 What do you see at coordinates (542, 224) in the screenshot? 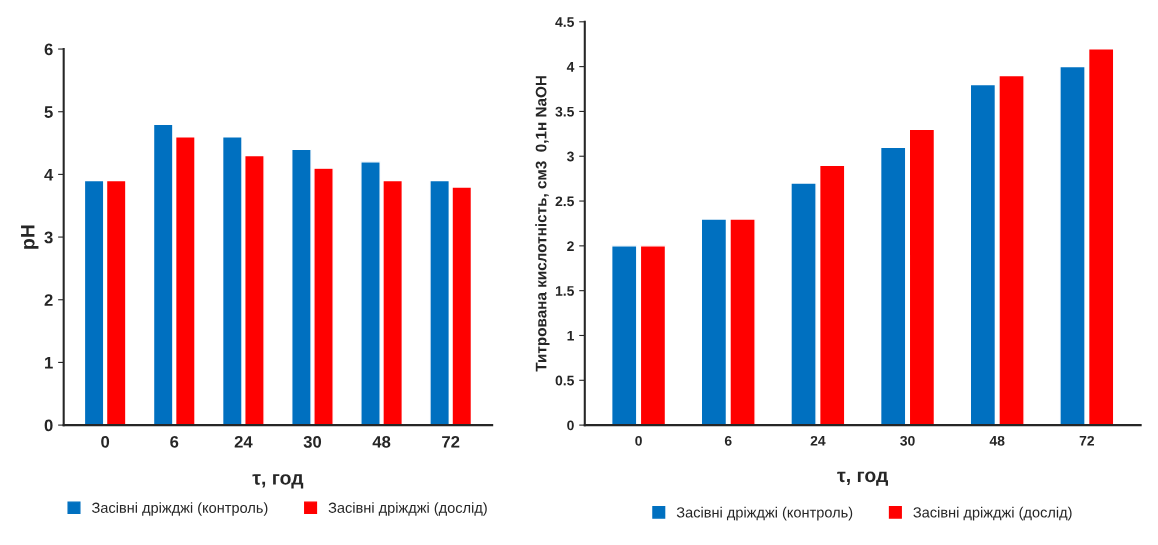
I see `y-axis-title: Титрована кислотність, см3 0,1н NaOH` at bounding box center [542, 224].